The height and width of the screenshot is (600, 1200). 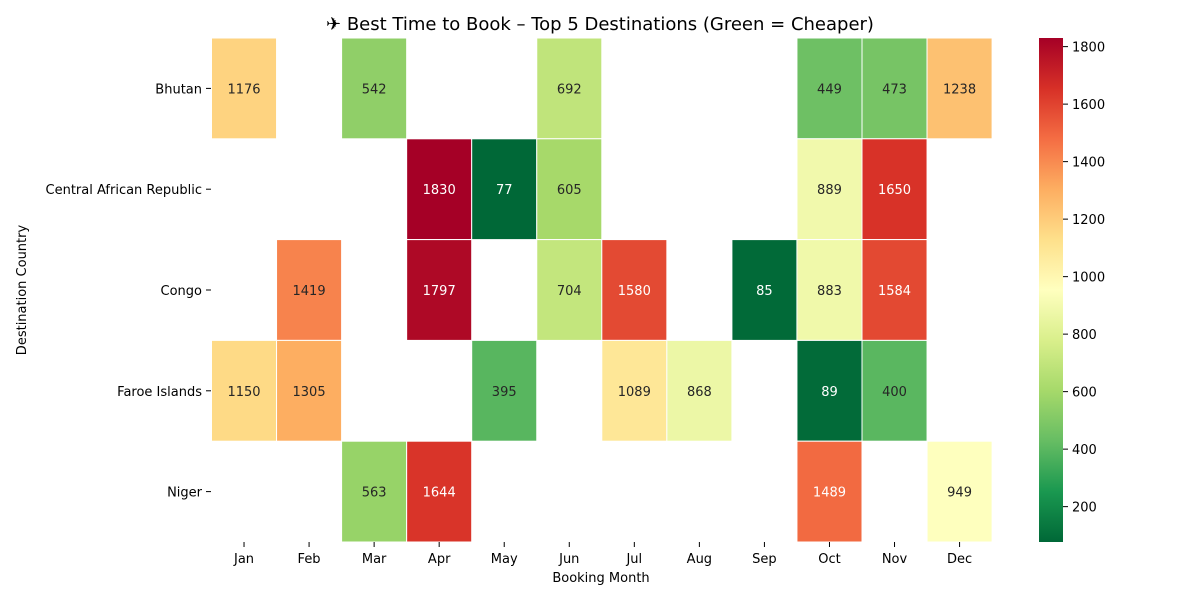 I want to click on x-tick-label: Feb, so click(x=309, y=559).